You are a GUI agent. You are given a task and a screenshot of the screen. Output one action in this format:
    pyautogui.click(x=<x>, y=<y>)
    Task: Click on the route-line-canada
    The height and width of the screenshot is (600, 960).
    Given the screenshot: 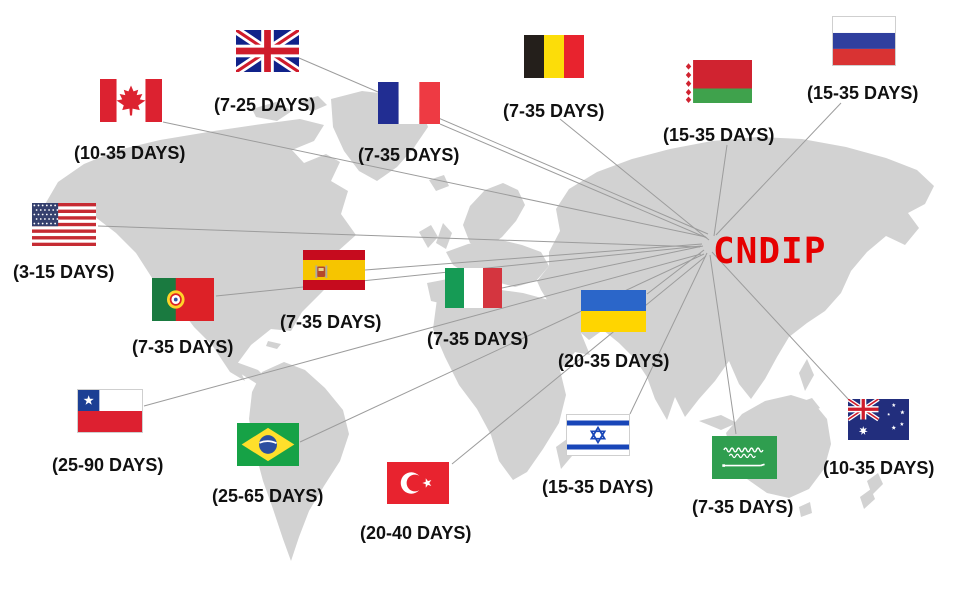 What is the action you would take?
    pyautogui.click(x=434, y=179)
    